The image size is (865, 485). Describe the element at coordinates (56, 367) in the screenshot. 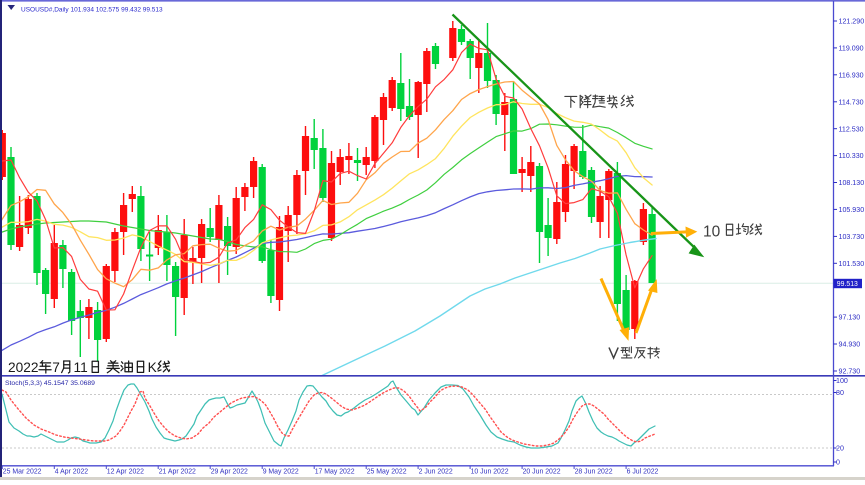

I see `svg-text: 7` at that location.